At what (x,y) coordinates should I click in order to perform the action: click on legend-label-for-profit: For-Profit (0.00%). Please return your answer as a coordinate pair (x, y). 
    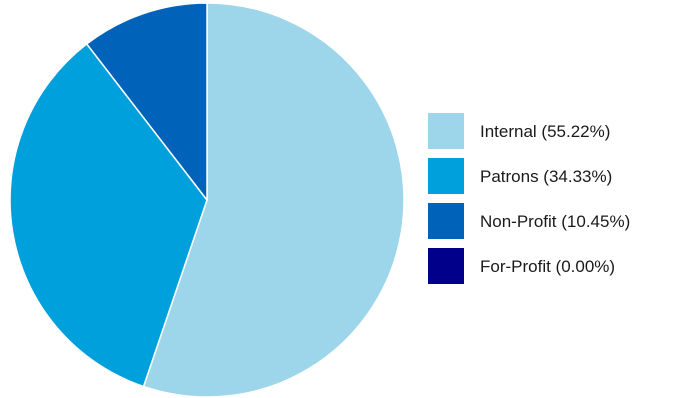
    Looking at the image, I should click on (547, 266).